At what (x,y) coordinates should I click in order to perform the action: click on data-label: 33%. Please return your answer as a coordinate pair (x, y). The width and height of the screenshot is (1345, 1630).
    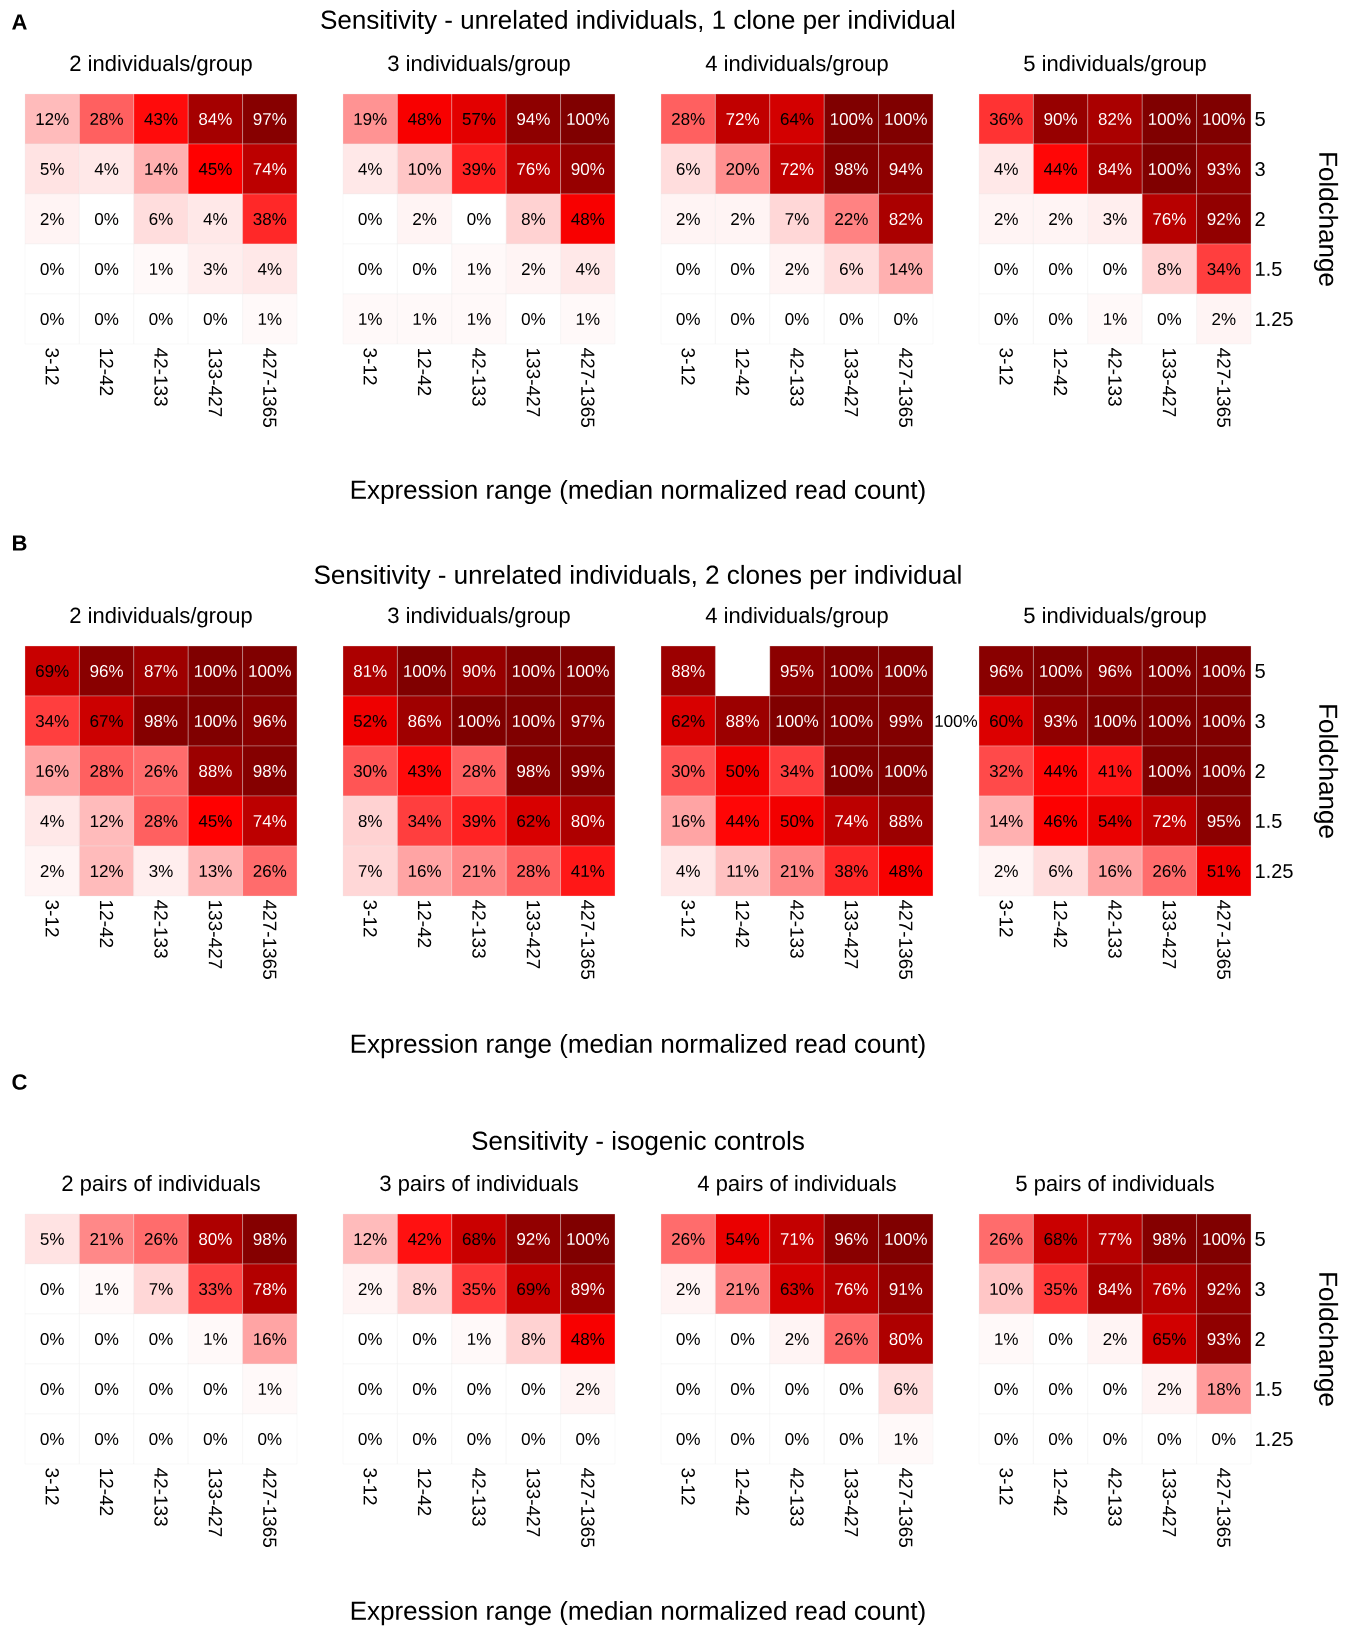
    Looking at the image, I should click on (215, 1289).